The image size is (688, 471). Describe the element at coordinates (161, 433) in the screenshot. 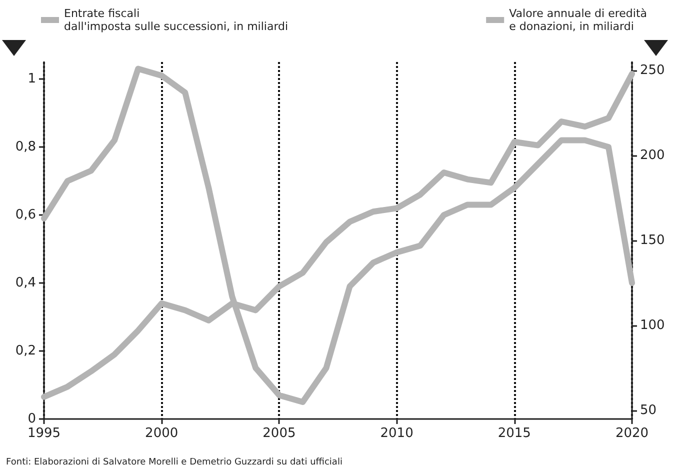

I see `x-tick-label: 2000` at that location.